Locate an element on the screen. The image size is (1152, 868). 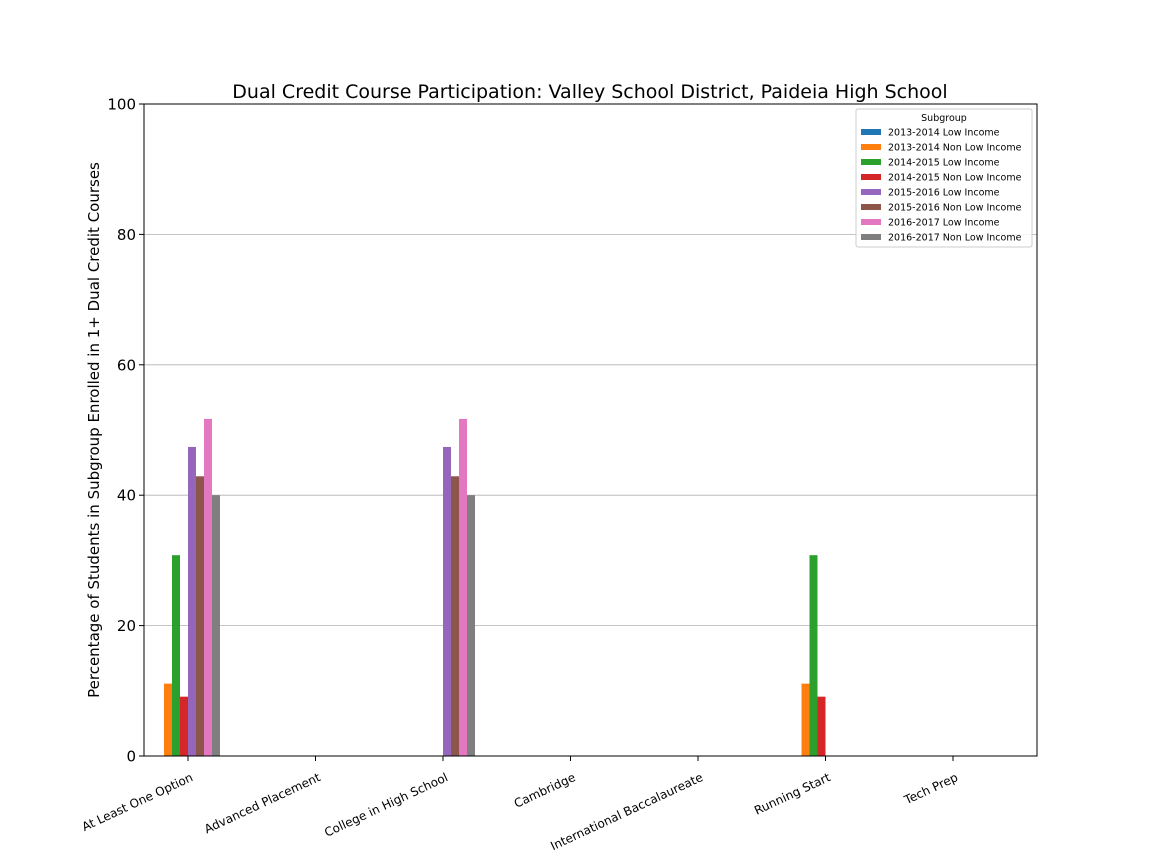
y-tick-label: 40 is located at coordinates (126, 496).